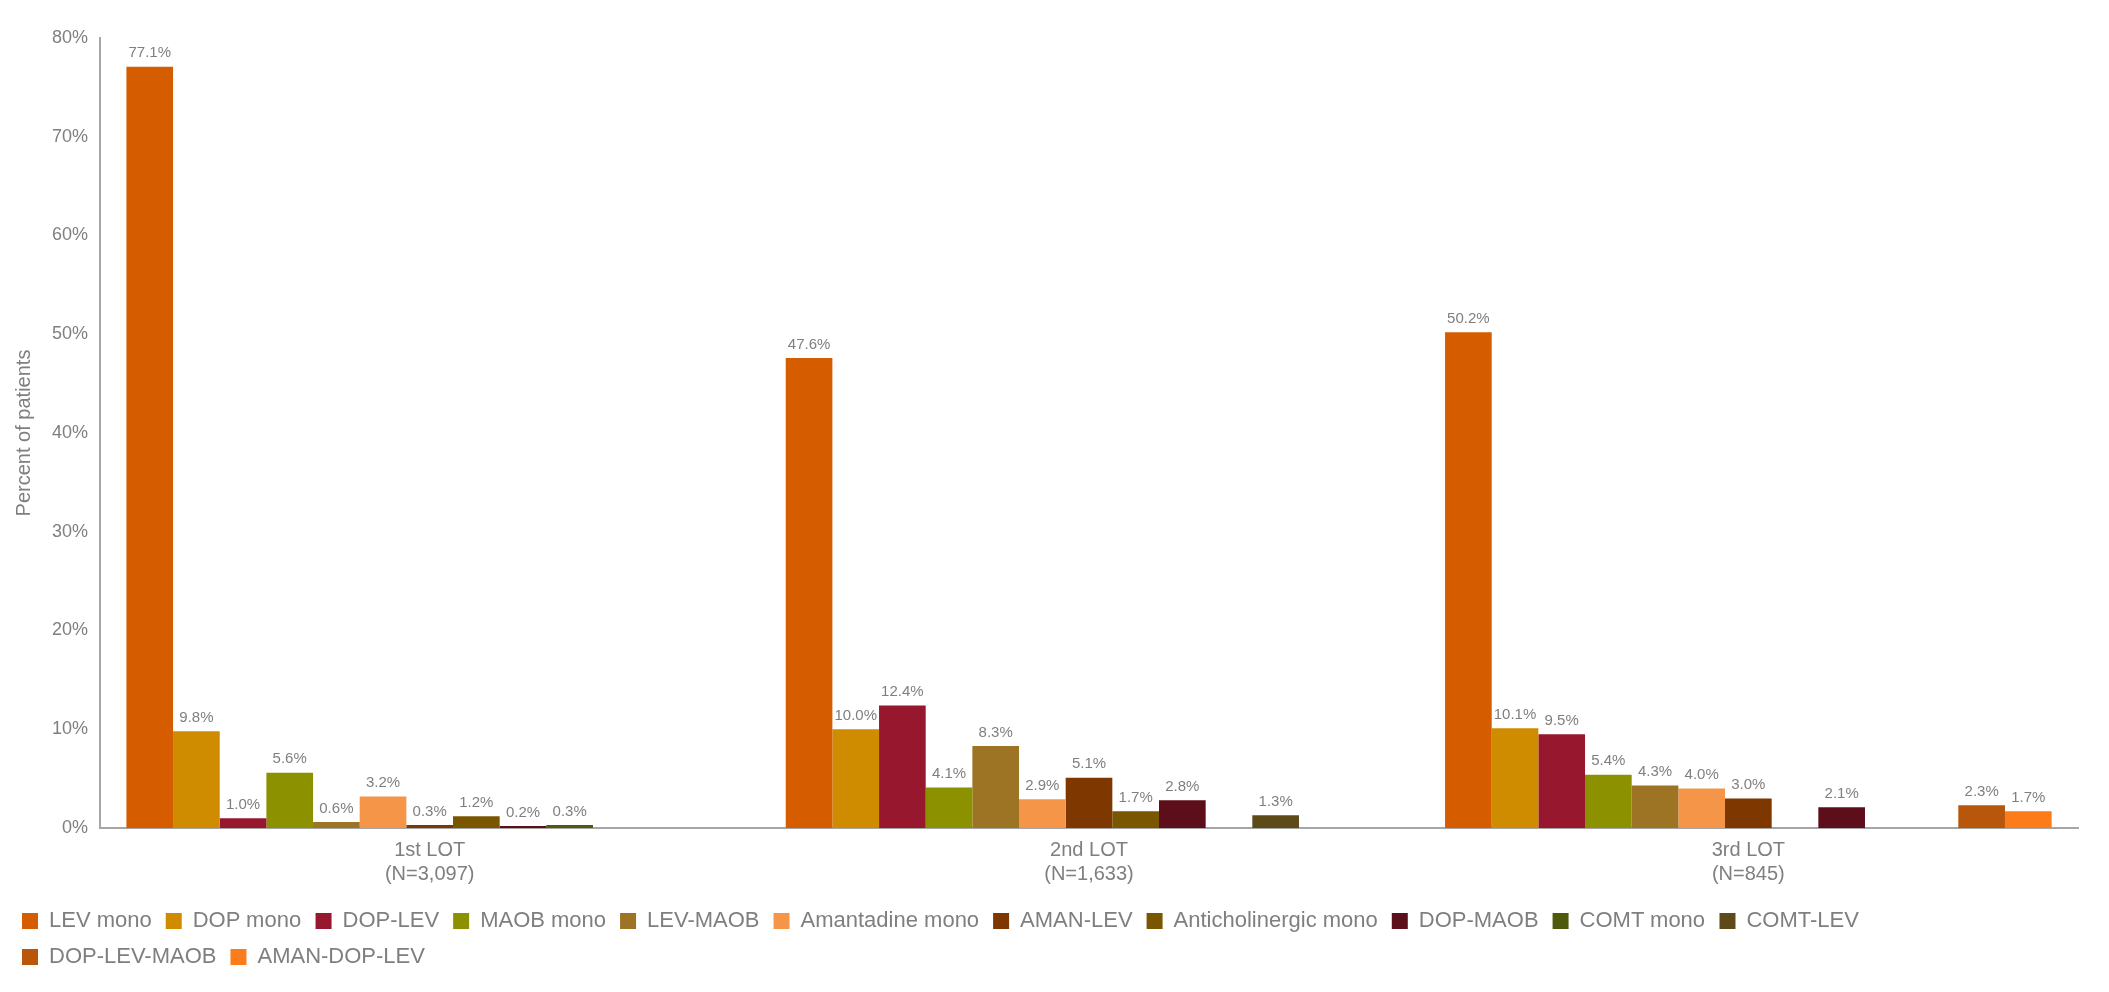  Describe the element at coordinates (1701, 774) in the screenshot. I see `data-label: 4.0%` at that location.